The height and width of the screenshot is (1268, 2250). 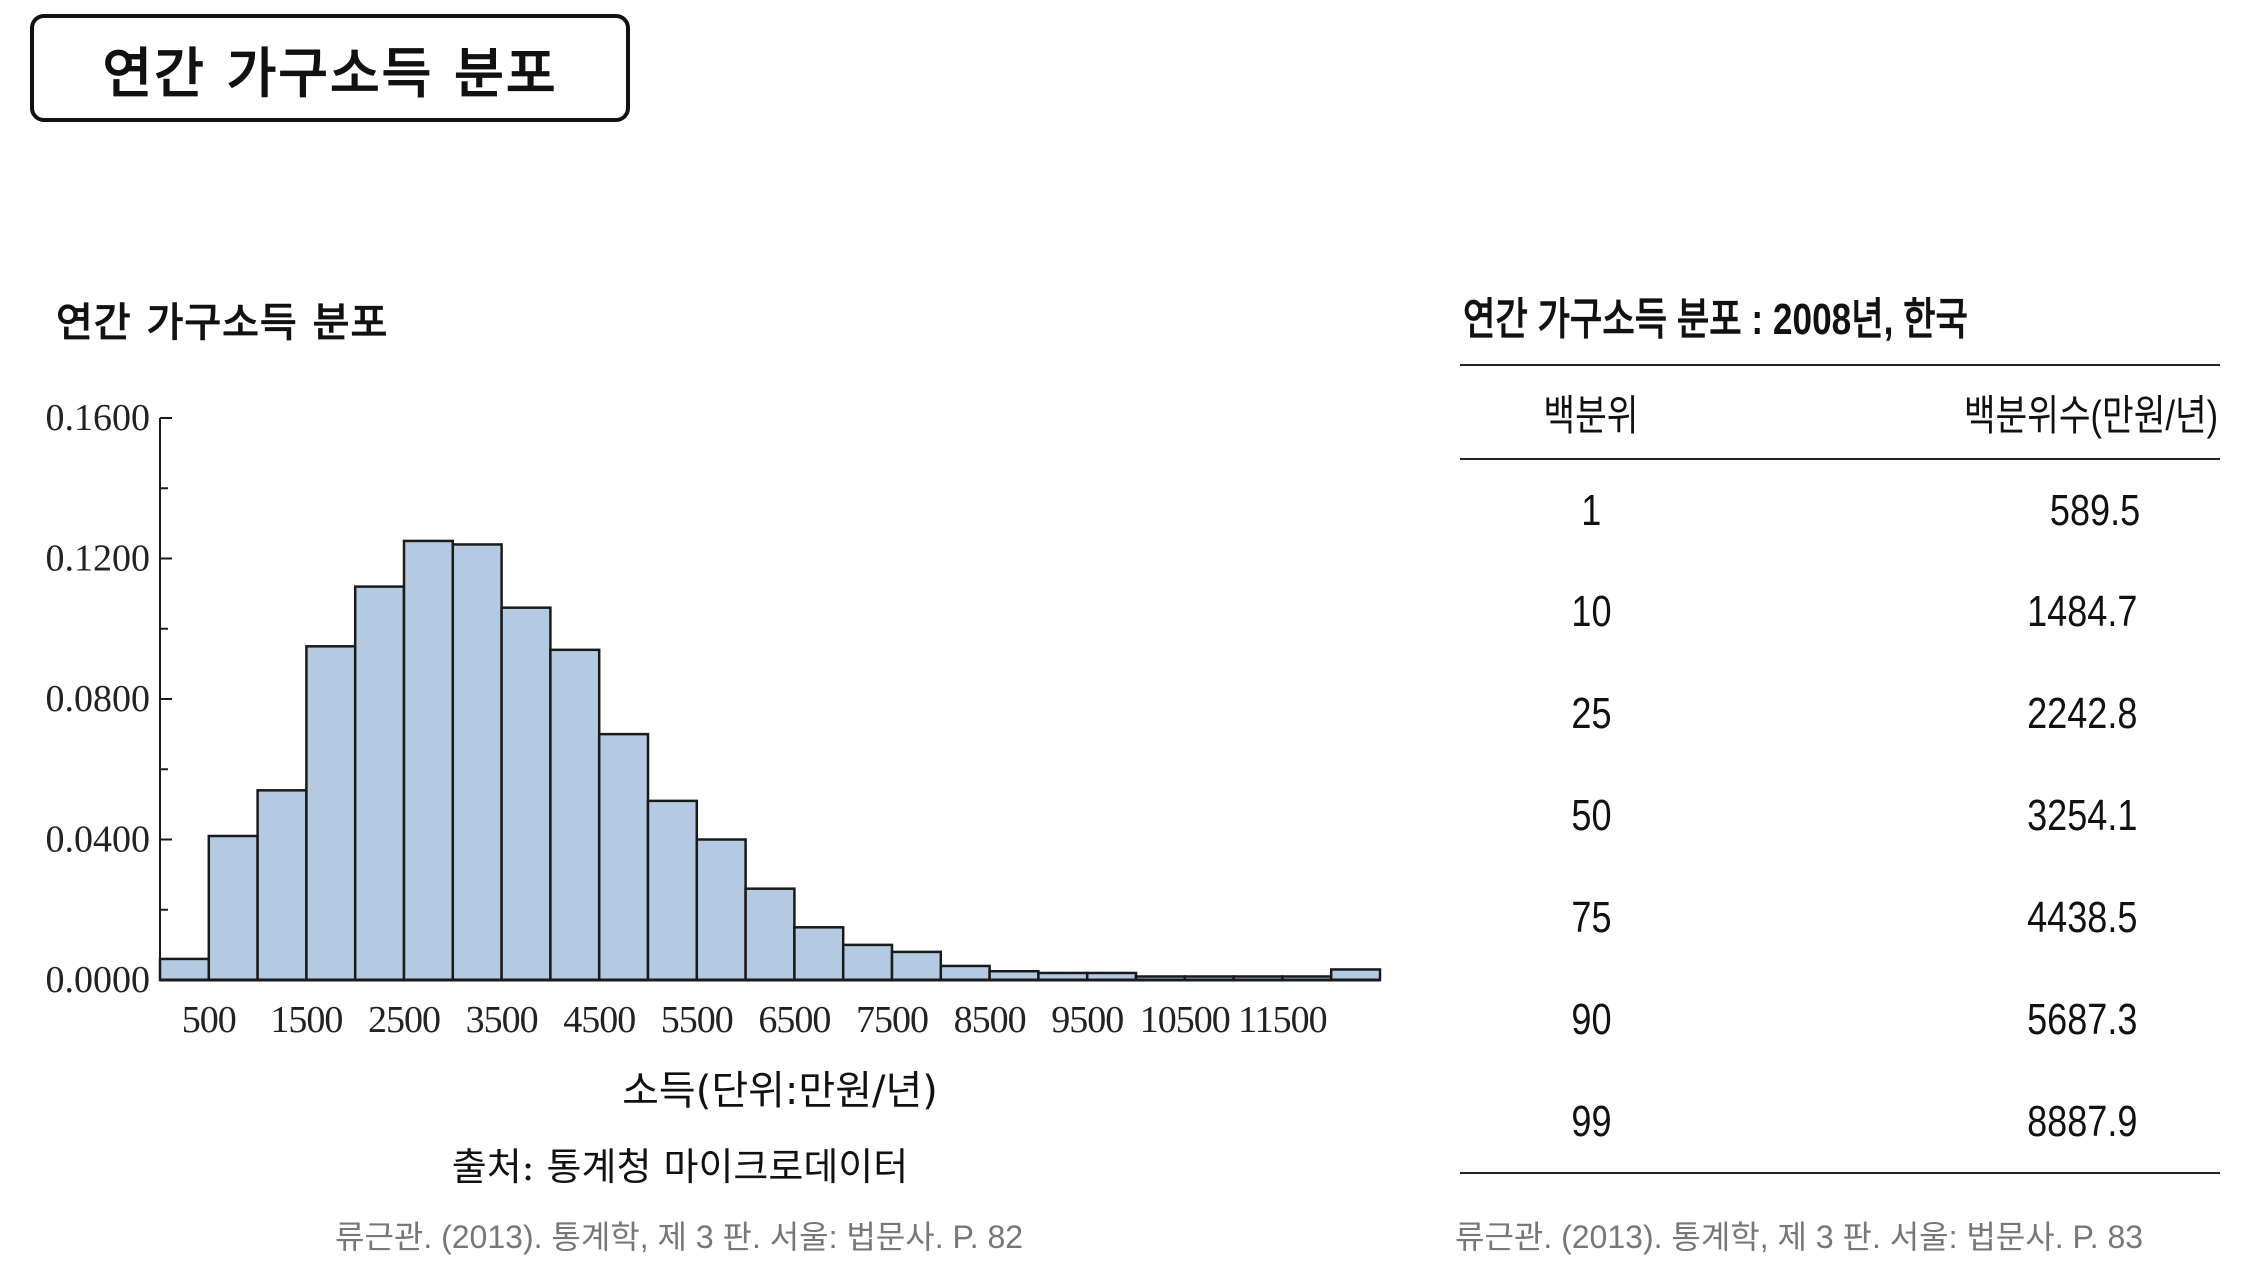 I want to click on citation-right: 류근관. (2013). 통계학, 제 3 판. 서울: 법문사. P. 83, so click(x=1799, y=1237).